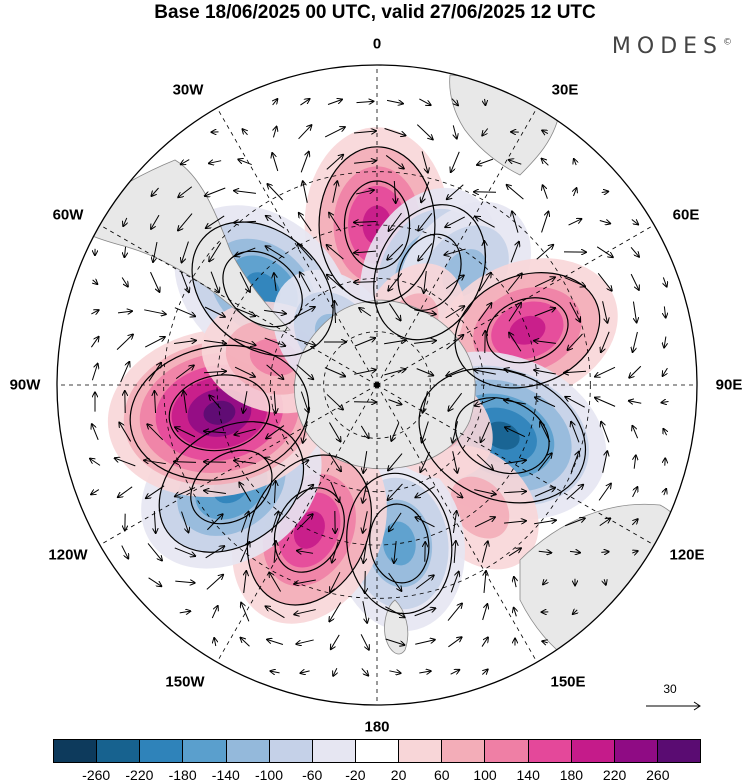 This screenshot has height=783, width=750. What do you see at coordinates (185, 682) in the screenshot?
I see `lon-label-150w: 150W` at bounding box center [185, 682].